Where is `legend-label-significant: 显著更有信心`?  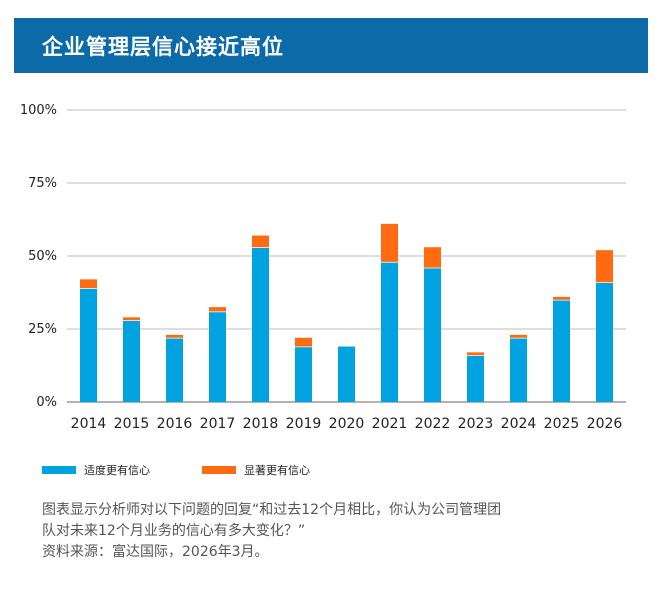
legend-label-significant: 显著更有信心 is located at coordinates (277, 470).